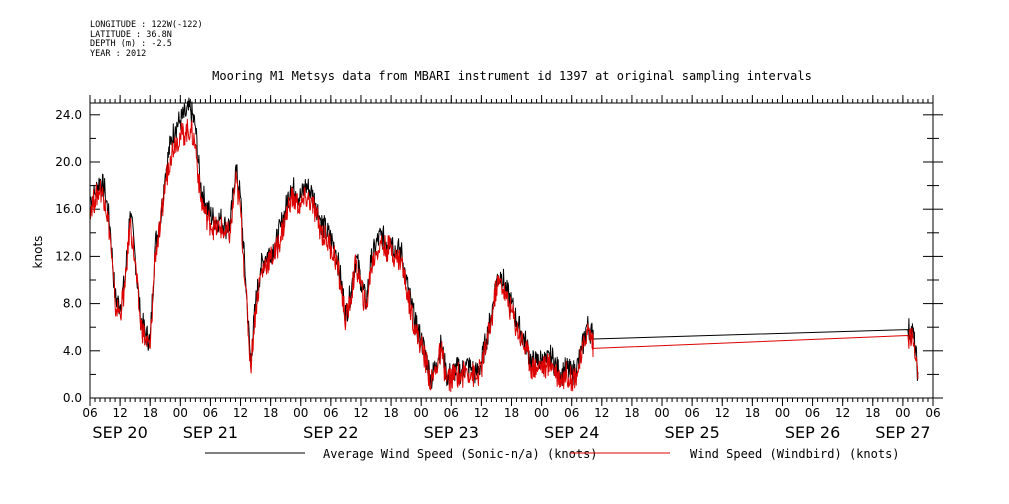  I want to click on y-axis-label: knots, so click(38, 252).